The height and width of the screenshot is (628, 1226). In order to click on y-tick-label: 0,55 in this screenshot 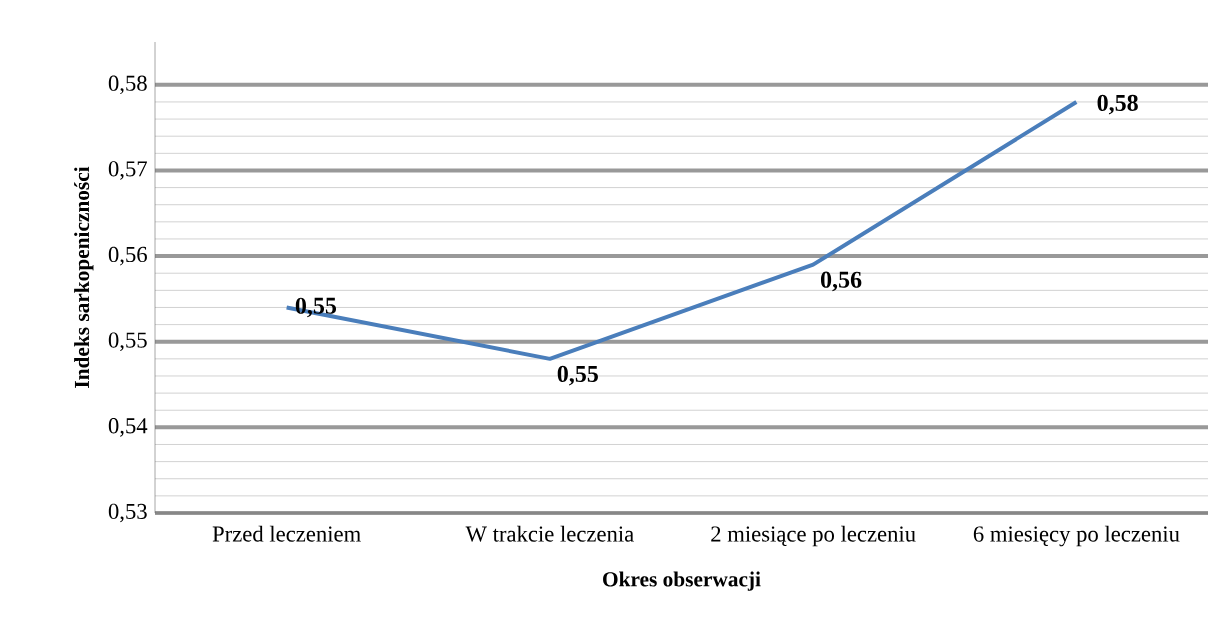, I will do `click(127, 342)`.